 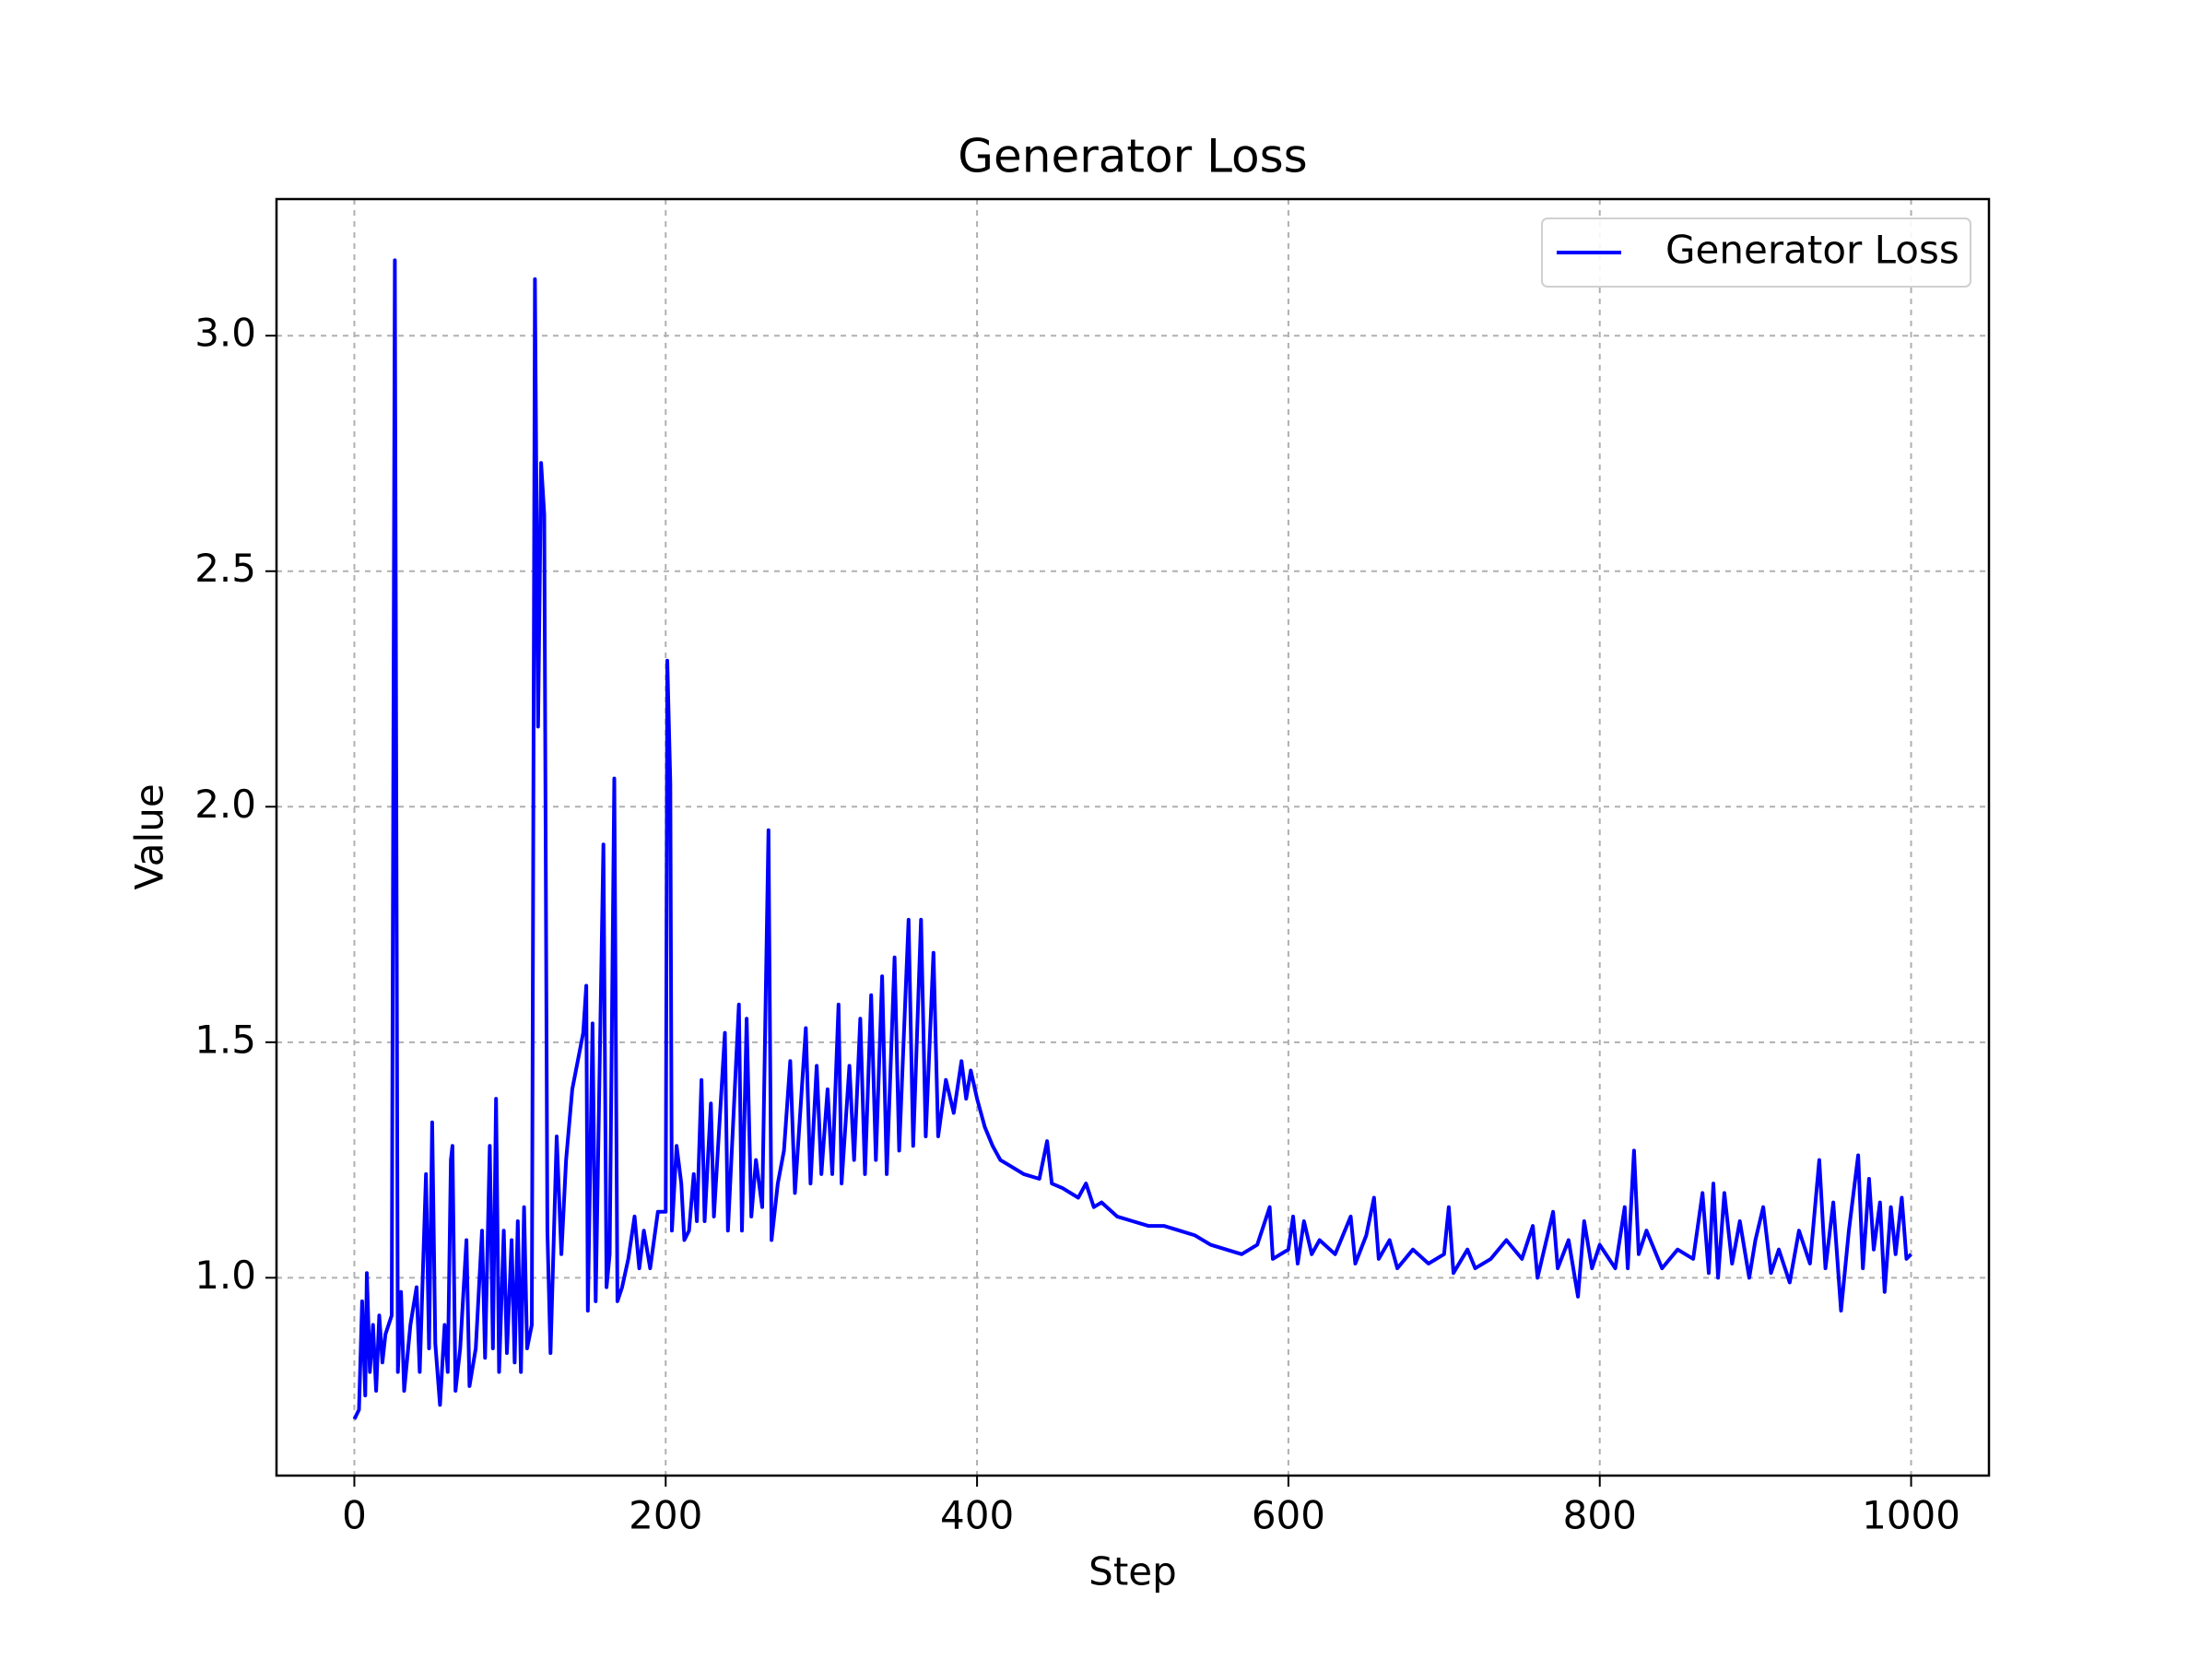 What do you see at coordinates (225, 804) in the screenshot?
I see `y-tick-label: 2.0` at bounding box center [225, 804].